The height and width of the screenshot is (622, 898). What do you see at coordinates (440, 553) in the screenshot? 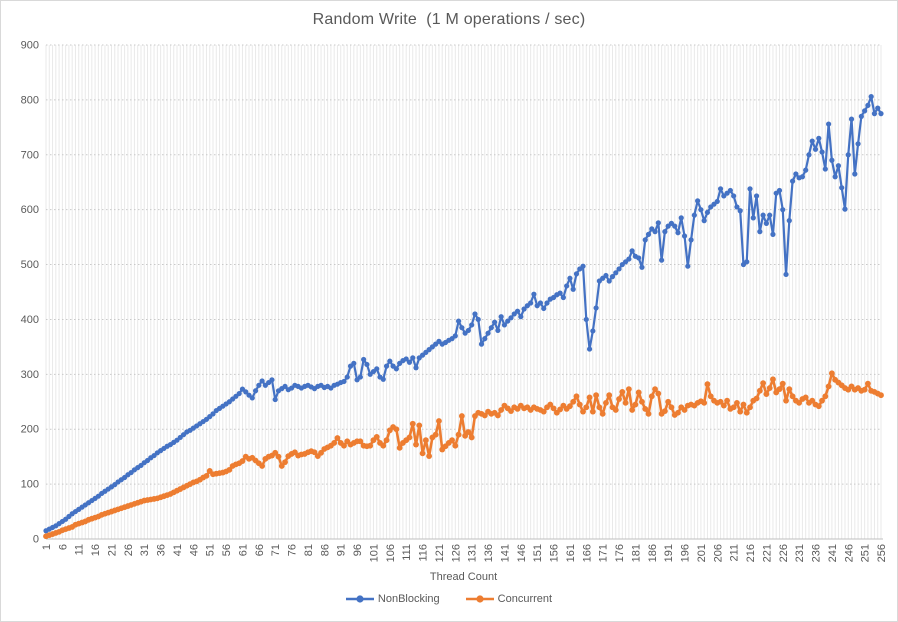
I see `svg-text: 121` at bounding box center [440, 553].